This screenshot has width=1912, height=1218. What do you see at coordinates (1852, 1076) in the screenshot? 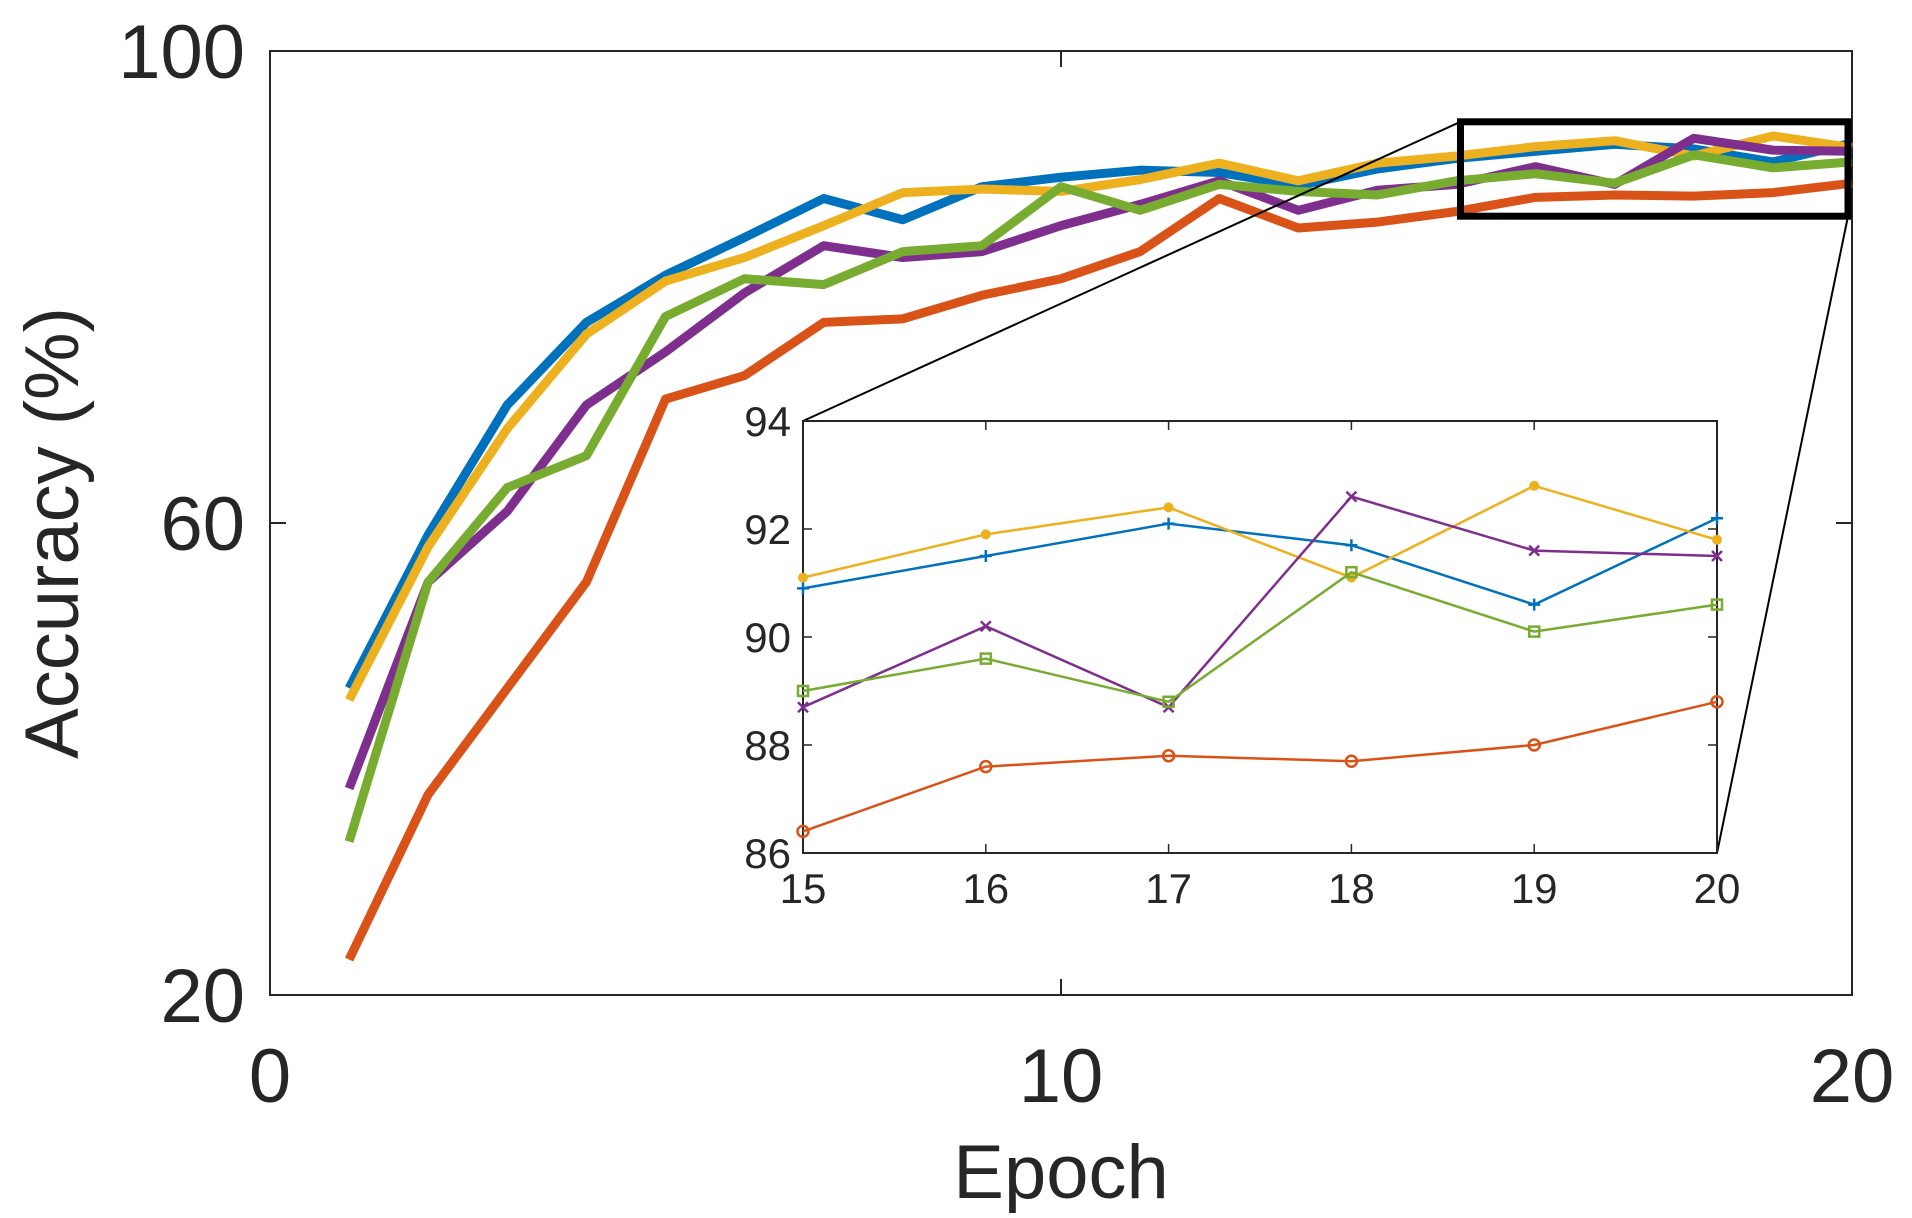
I see `main-x-tick-label: 20` at bounding box center [1852, 1076].